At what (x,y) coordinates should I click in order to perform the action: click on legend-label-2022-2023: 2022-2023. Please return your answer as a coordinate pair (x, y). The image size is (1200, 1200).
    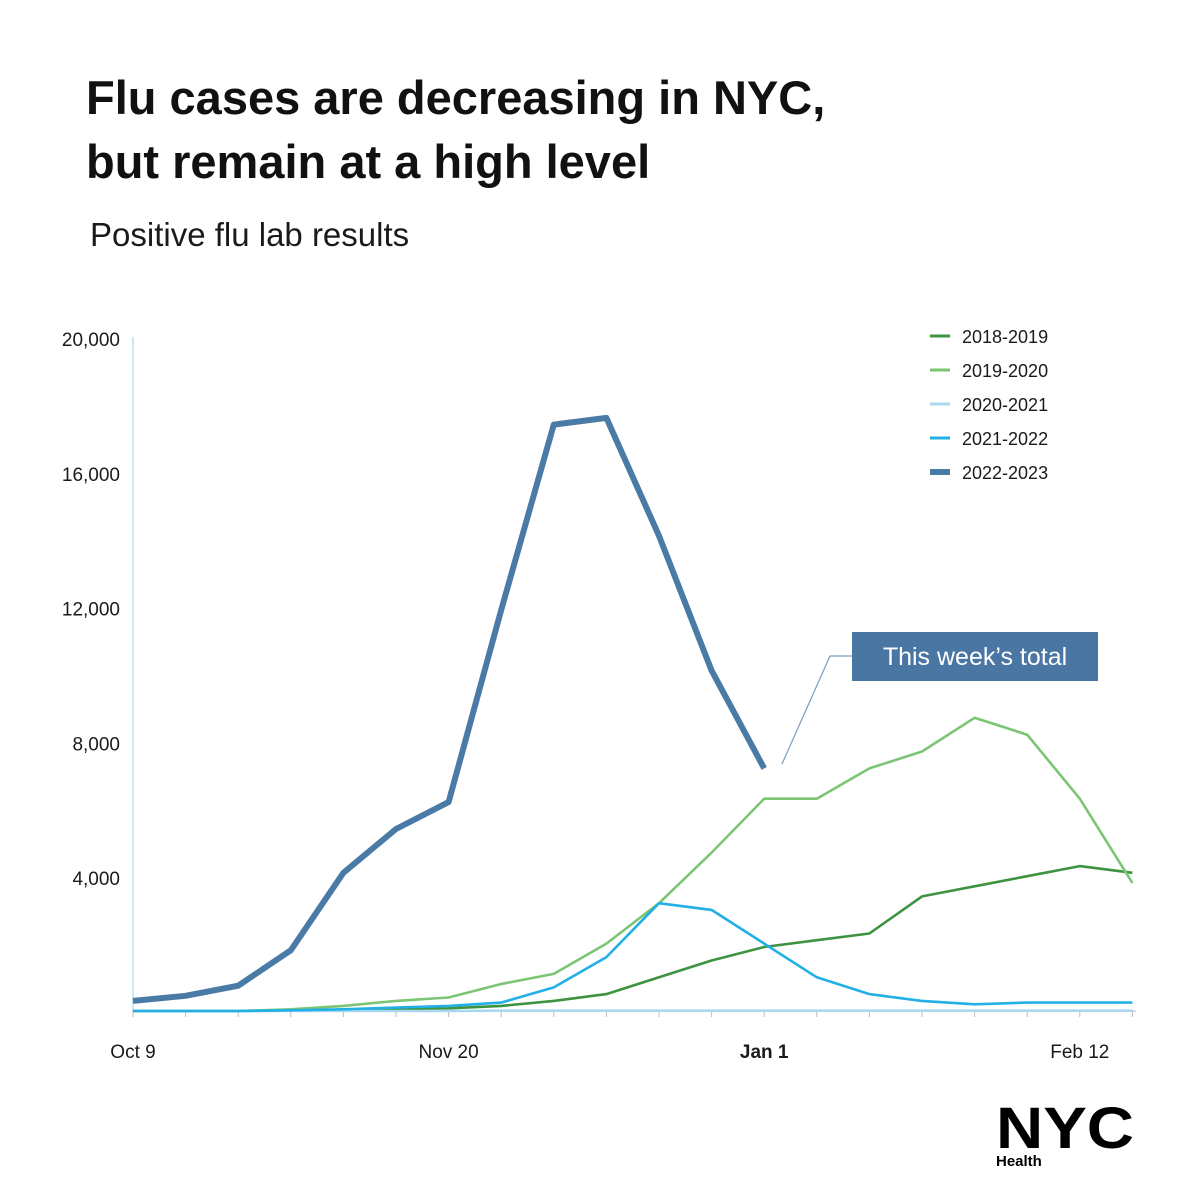
    Looking at the image, I should click on (1005, 473).